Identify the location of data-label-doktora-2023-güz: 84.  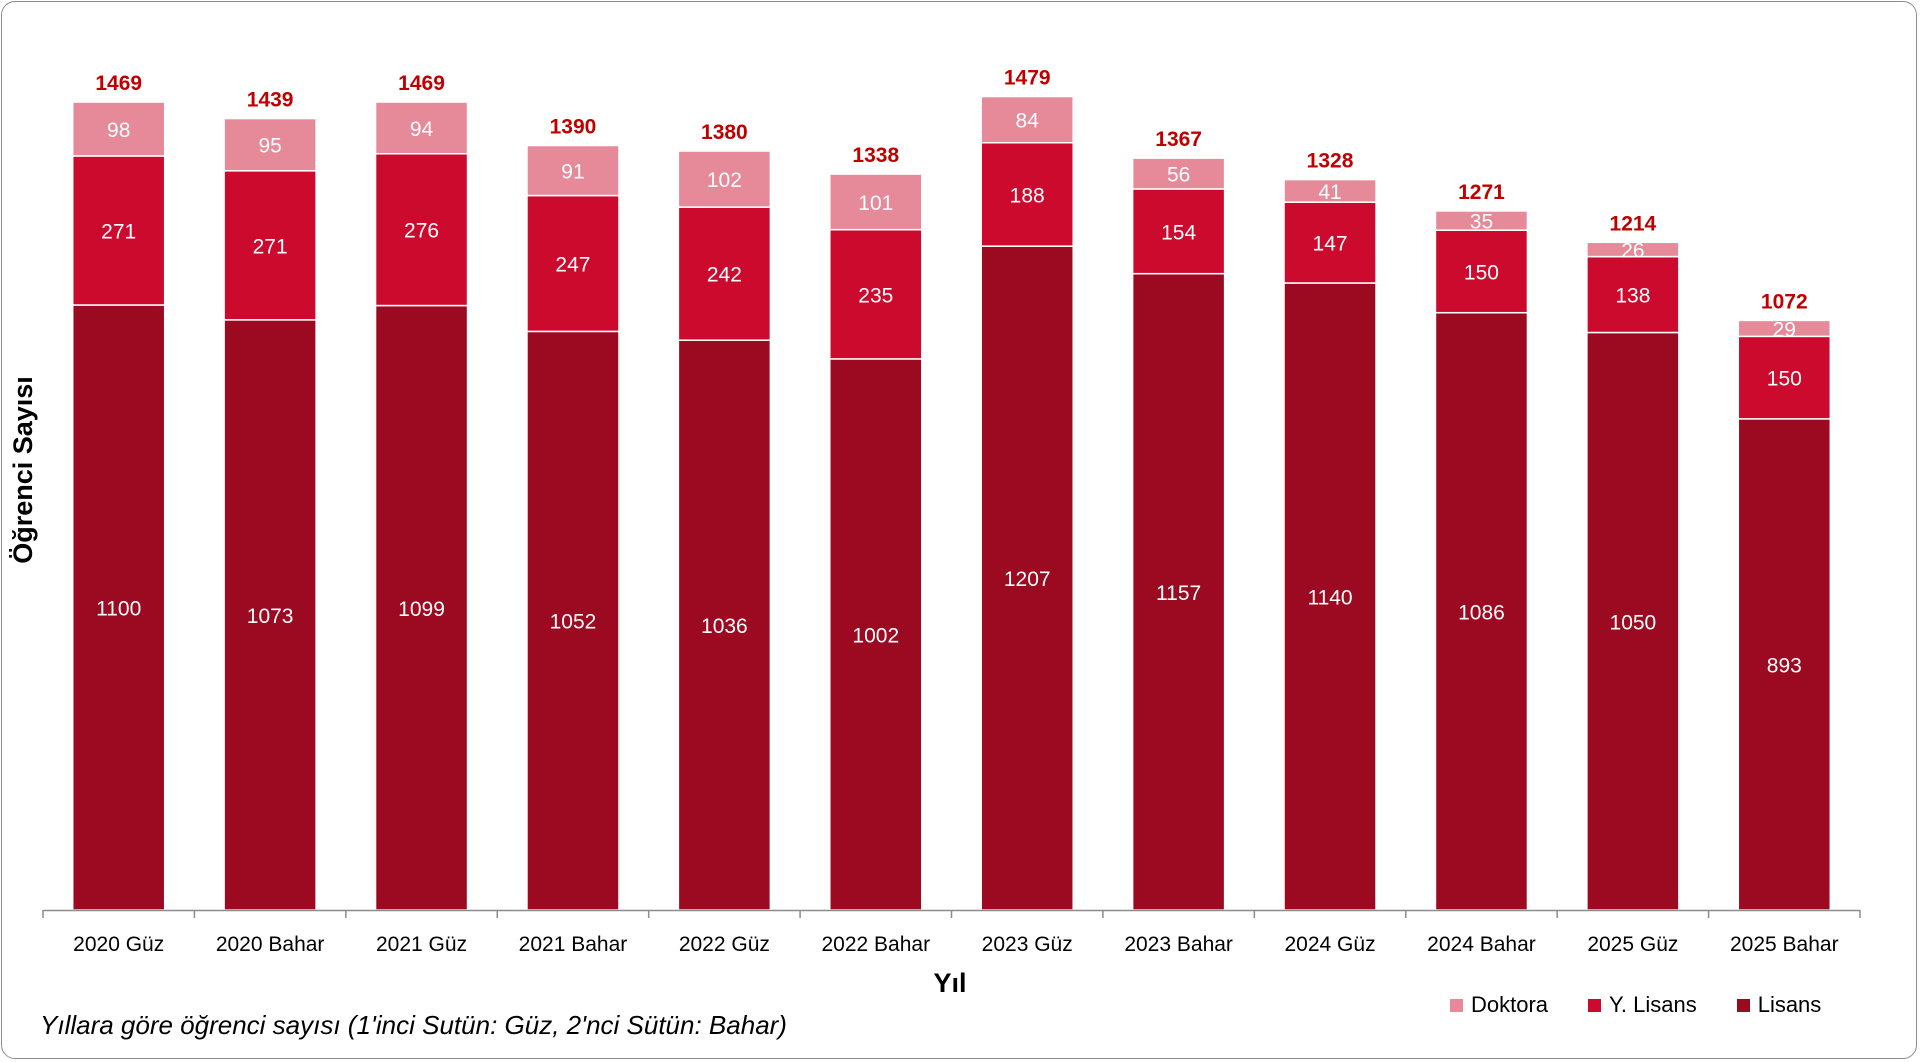
(1028, 121).